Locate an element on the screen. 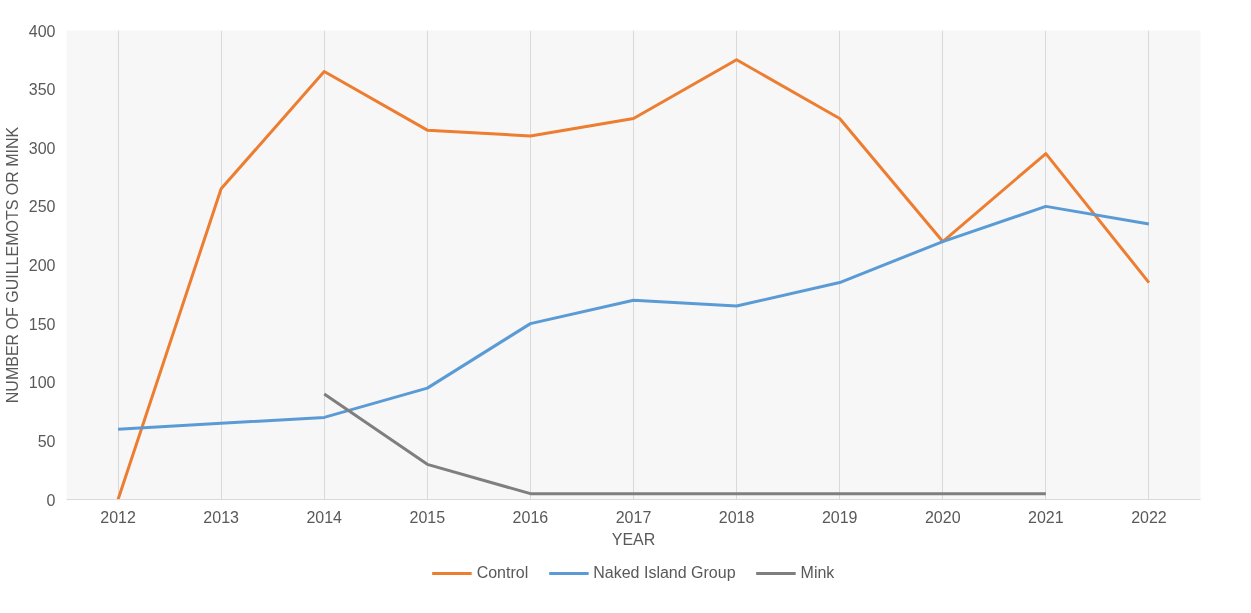  x-tick-label: 2015 is located at coordinates (427, 517).